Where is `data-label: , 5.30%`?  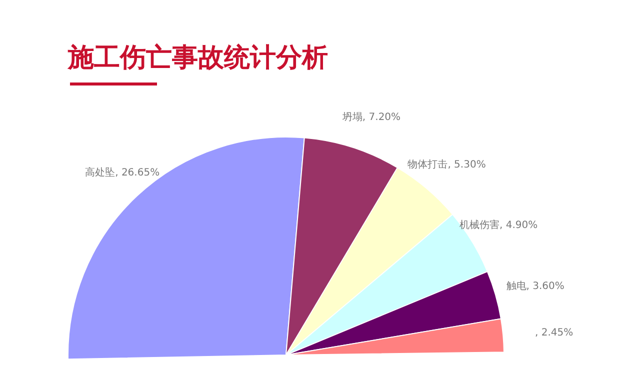 data-label: , 5.30% is located at coordinates (467, 164).